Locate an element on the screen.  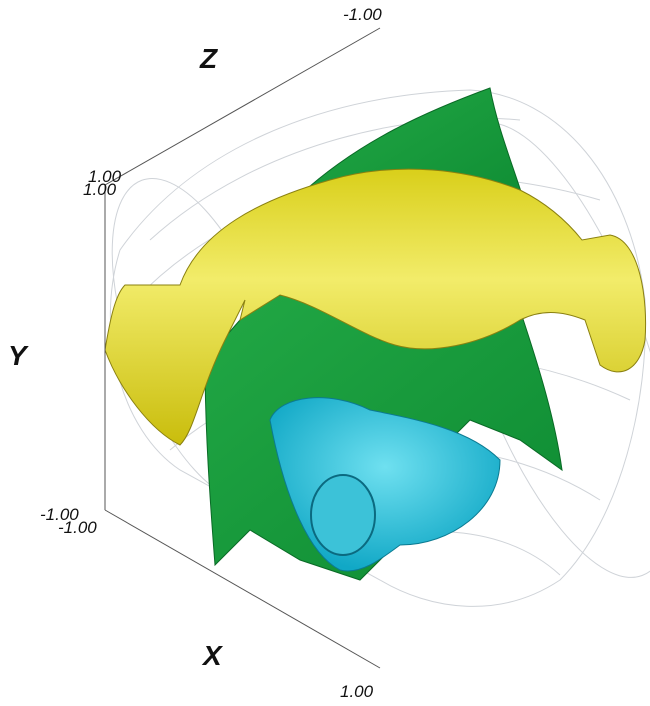
y-tick-start: -1.00 is located at coordinates (59, 514).